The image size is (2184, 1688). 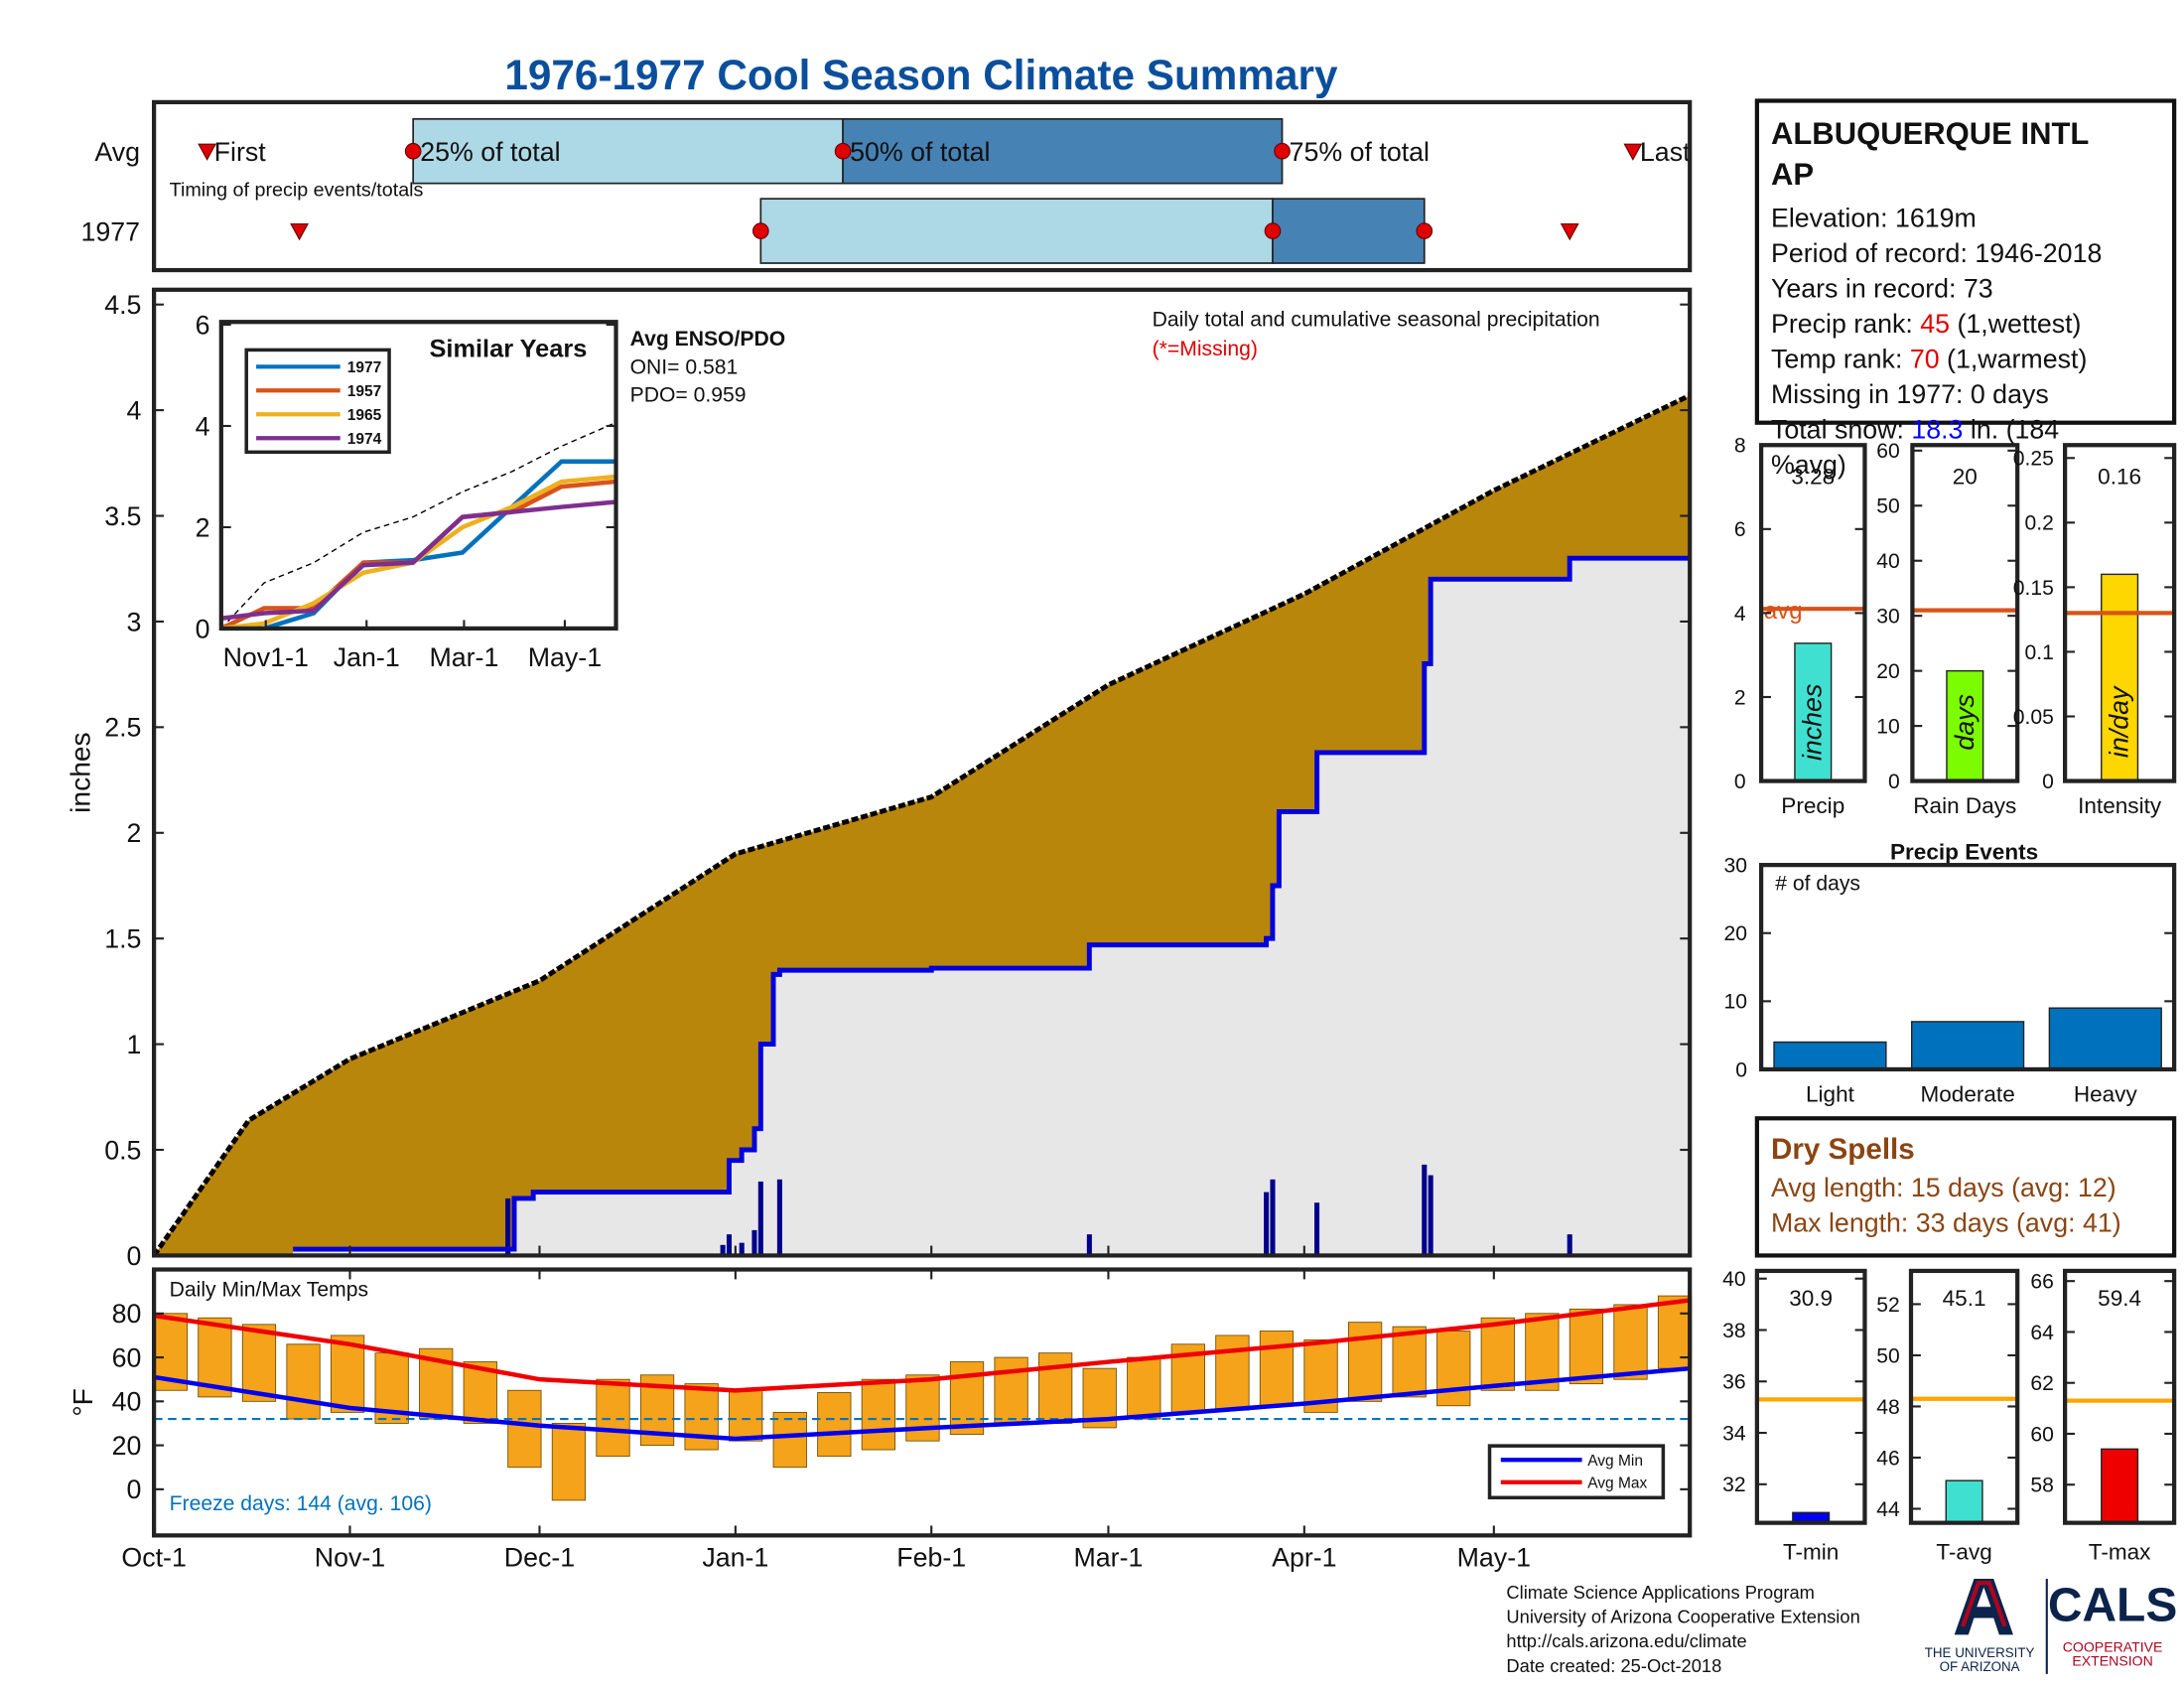 What do you see at coordinates (2042, 1486) in the screenshot?
I see `y-tick-label: 58` at bounding box center [2042, 1486].